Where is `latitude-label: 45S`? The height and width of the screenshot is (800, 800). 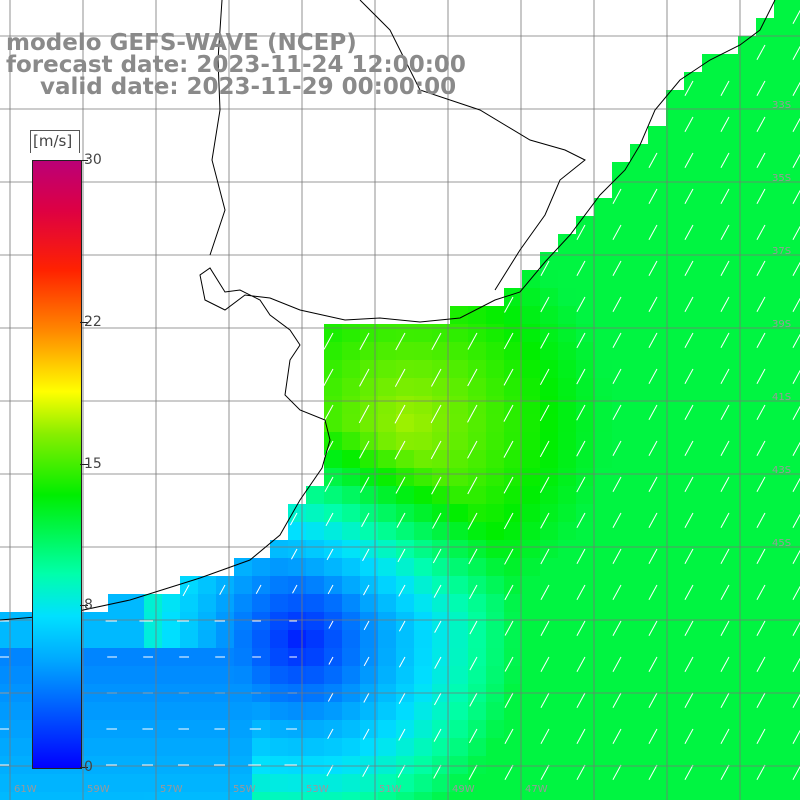 latitude-label: 45S is located at coordinates (781, 543).